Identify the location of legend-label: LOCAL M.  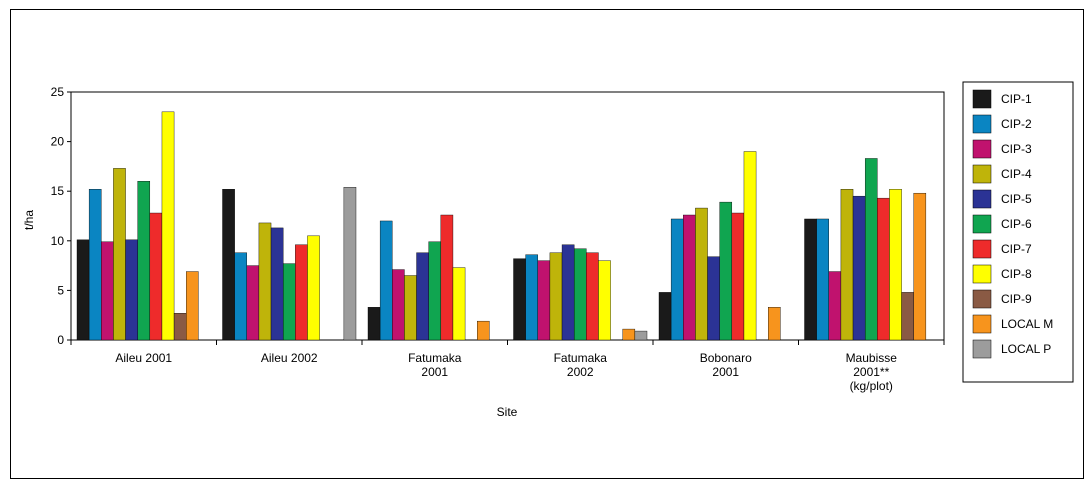
(1027, 324).